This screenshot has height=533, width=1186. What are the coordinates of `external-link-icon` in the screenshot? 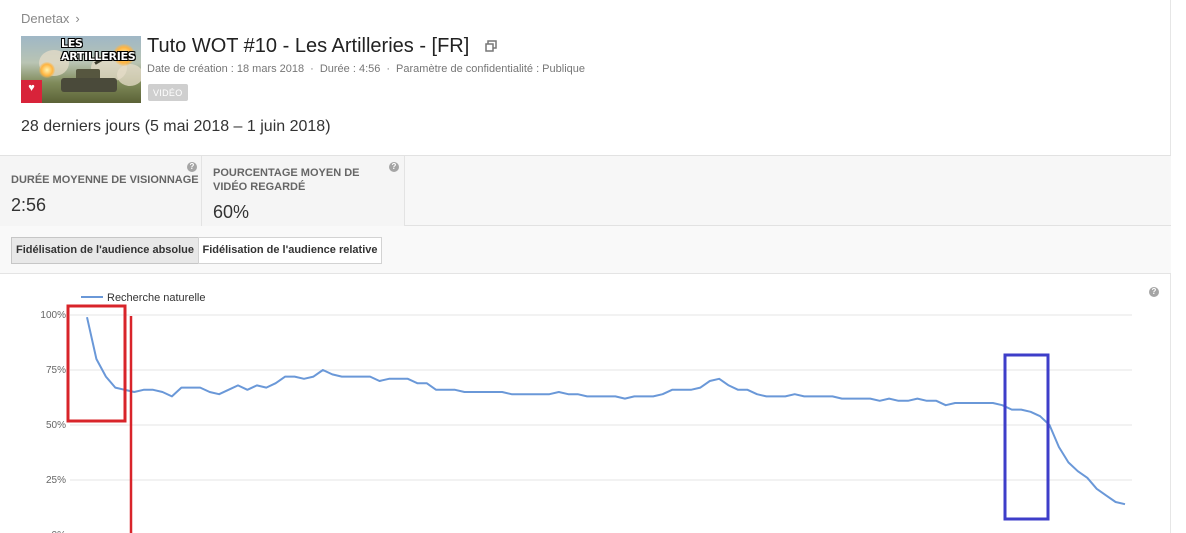 It's located at (491, 46).